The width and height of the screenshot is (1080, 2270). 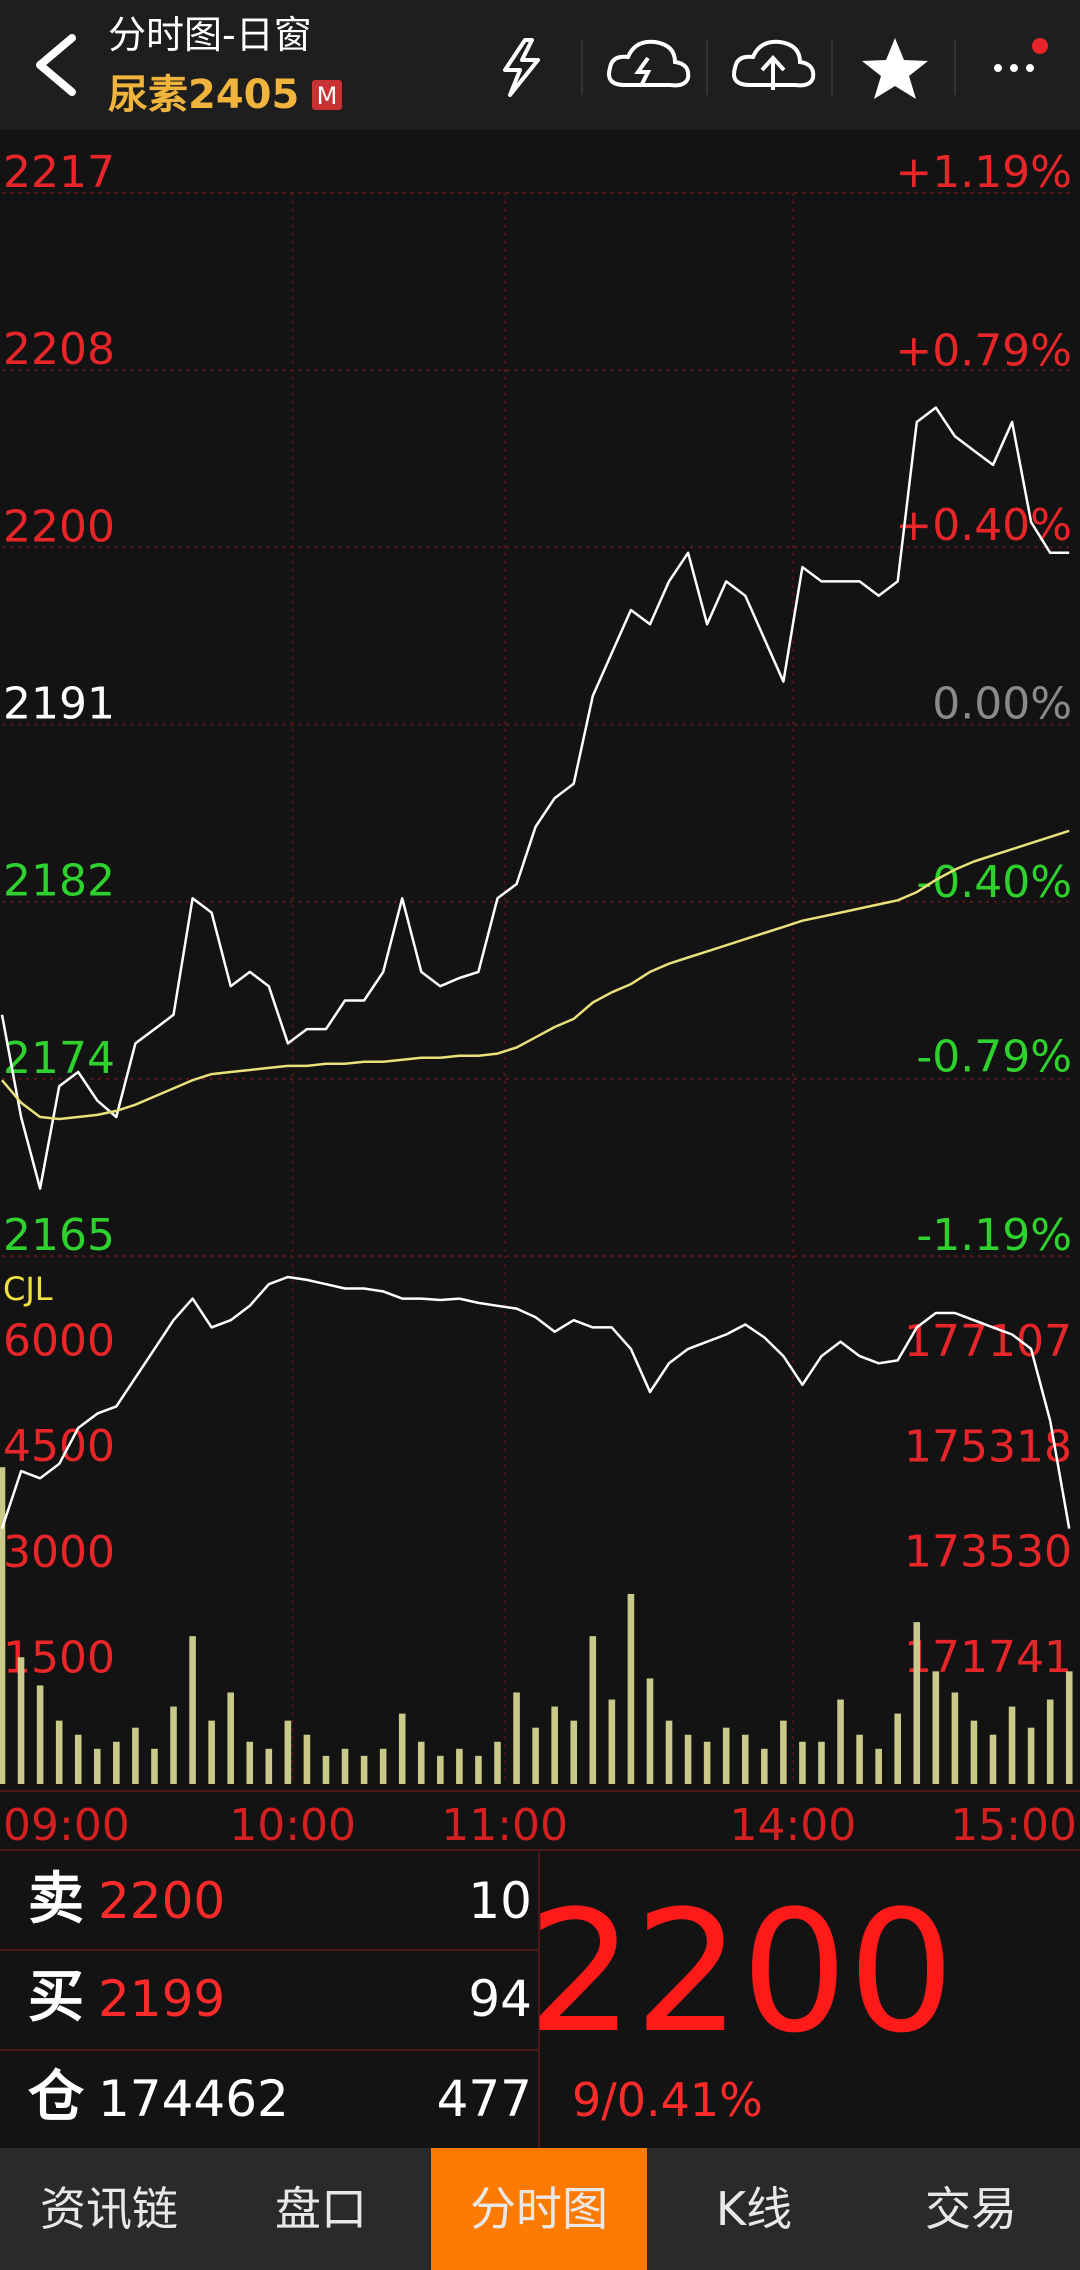 What do you see at coordinates (56, 2097) in the screenshot?
I see `row-label: 仓` at bounding box center [56, 2097].